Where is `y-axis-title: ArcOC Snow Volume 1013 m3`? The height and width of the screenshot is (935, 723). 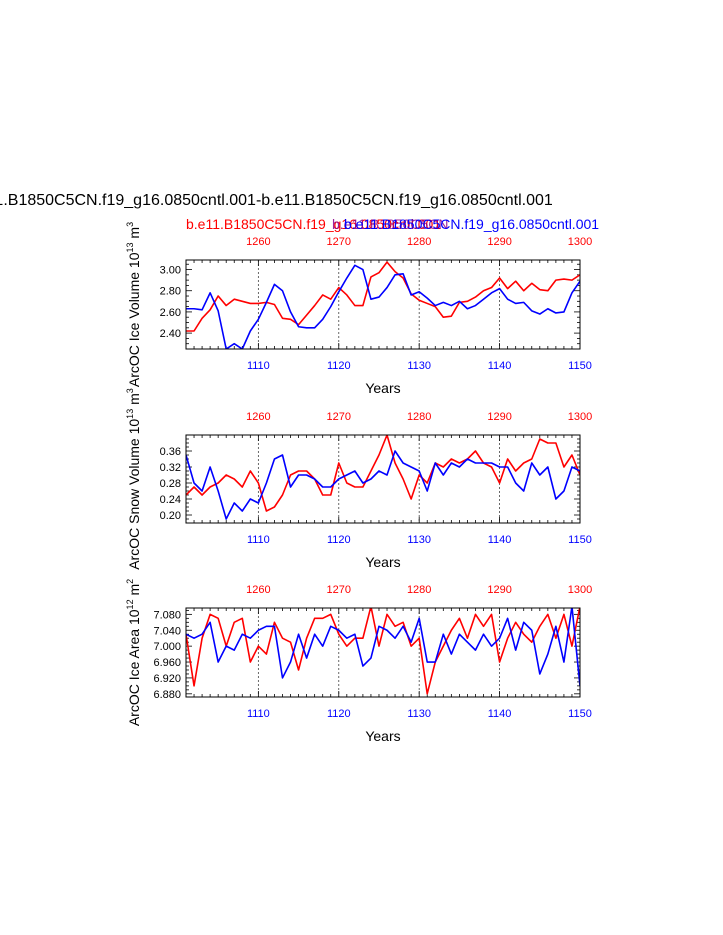
y-axis-title: ArcOC Snow Volume 1013 m3 is located at coordinates (133, 479).